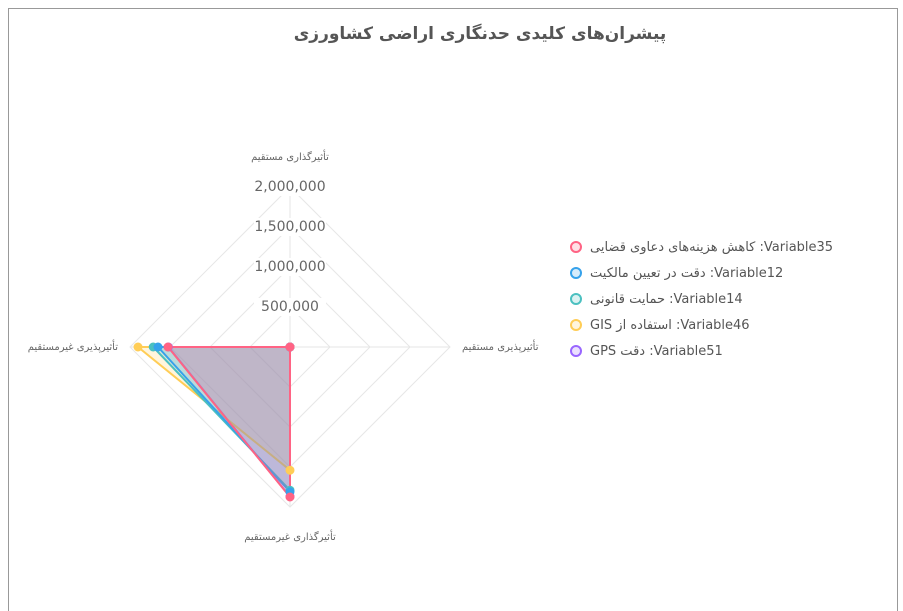  I want to click on legend-label: Variable14: حمایت قانونی, so click(666, 299).